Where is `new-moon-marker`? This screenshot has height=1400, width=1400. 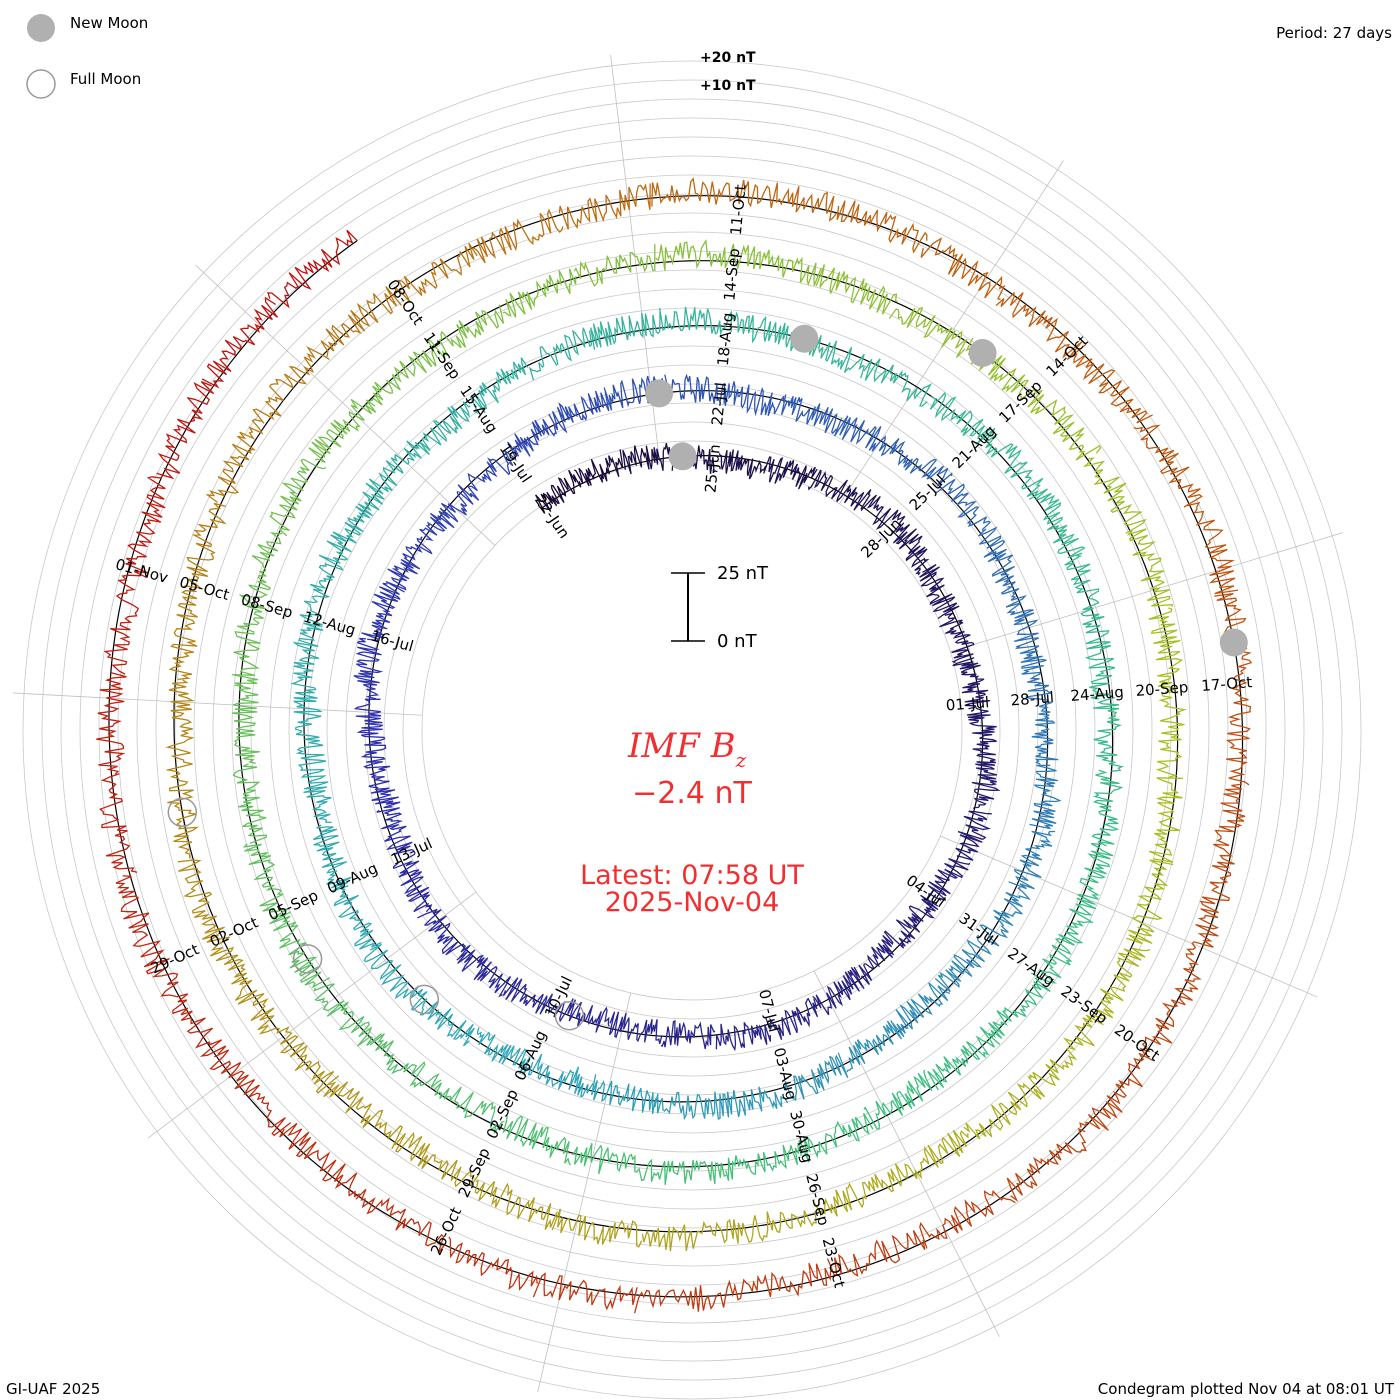 new-moon-marker is located at coordinates (682, 456).